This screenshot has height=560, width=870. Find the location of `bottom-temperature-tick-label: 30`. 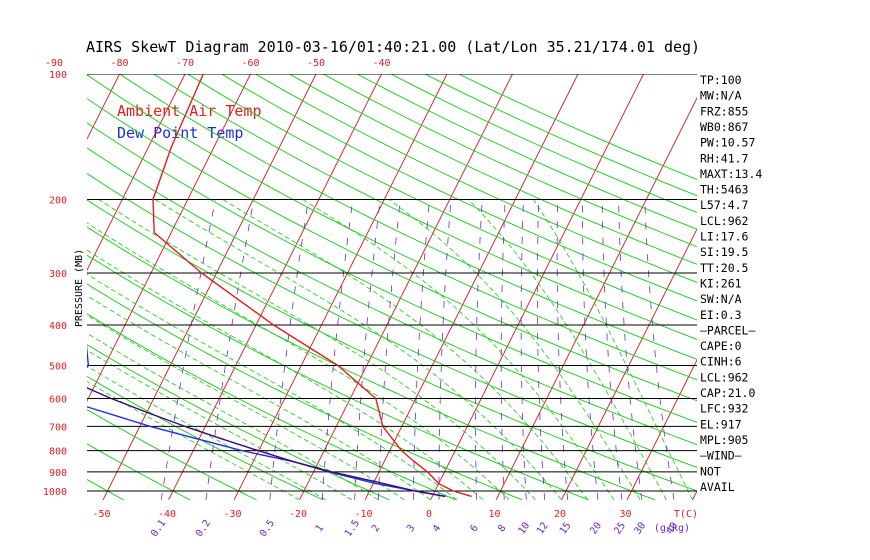

bottom-temperature-tick-label: 30 is located at coordinates (625, 514).